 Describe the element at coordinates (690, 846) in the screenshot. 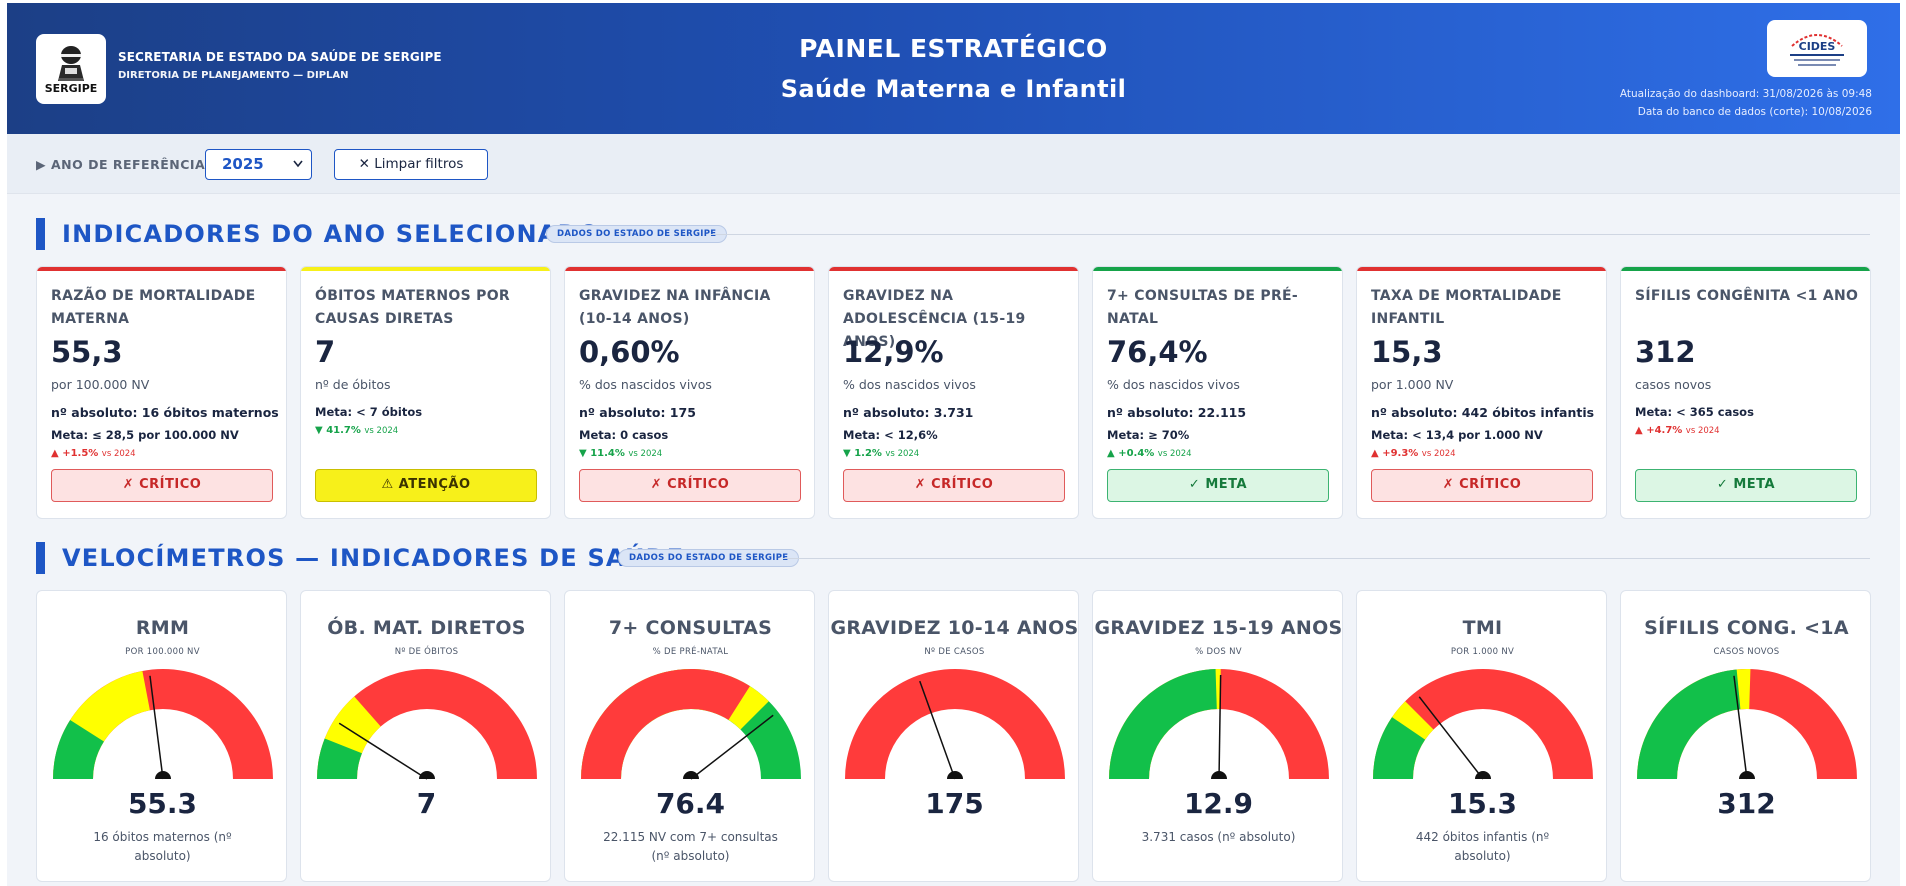

I see `gauge-note: 22.115 NV com 7+ consultas (nº absoluto)` at that location.